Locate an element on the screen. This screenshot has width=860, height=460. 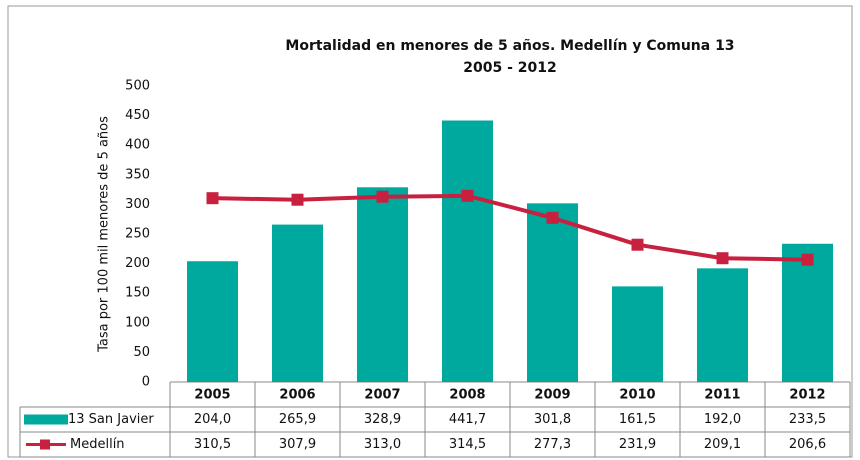
legend-label: Medellín is located at coordinates (97, 444).